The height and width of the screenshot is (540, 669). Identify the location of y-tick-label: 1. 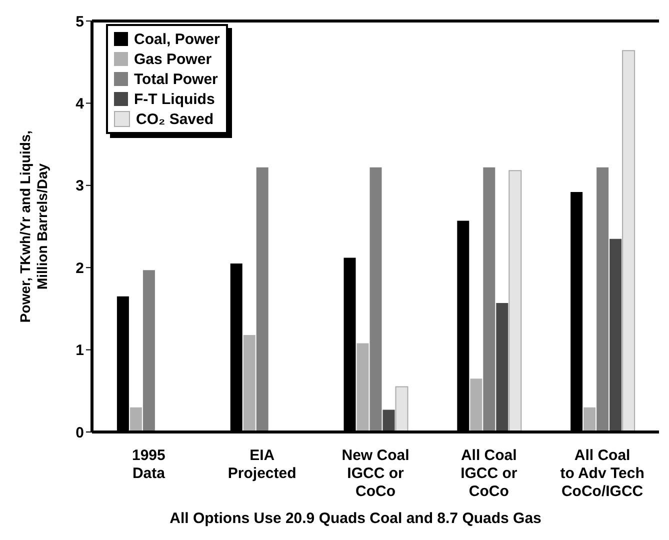
(80, 351).